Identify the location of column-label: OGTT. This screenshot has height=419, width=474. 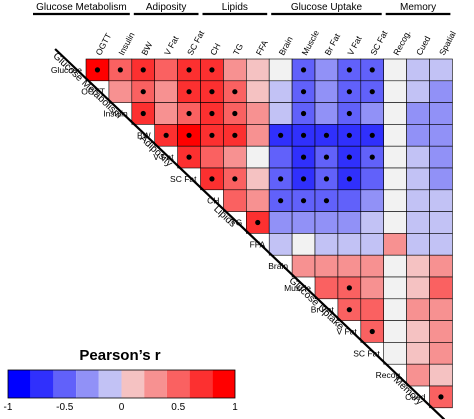
(103, 44).